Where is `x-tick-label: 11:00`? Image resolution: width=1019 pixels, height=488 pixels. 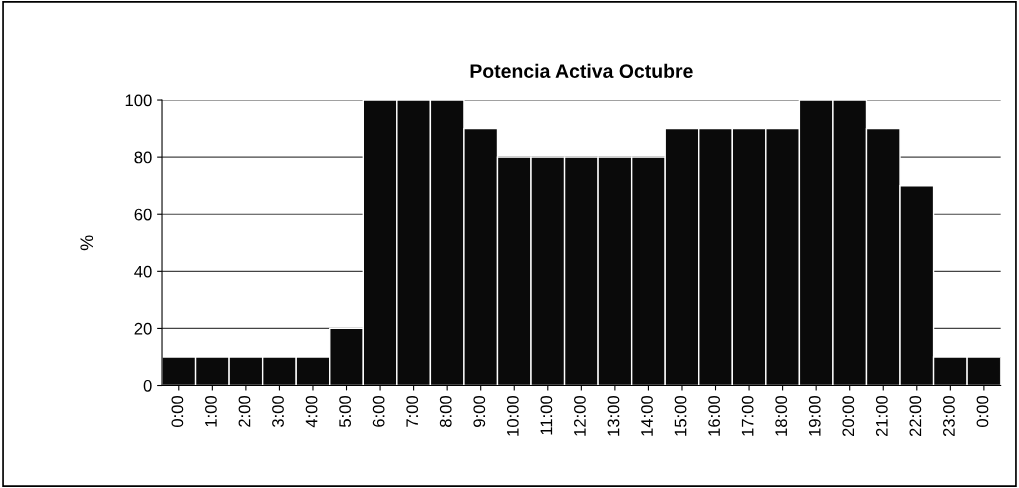 x-tick-label: 11:00 is located at coordinates (546, 415).